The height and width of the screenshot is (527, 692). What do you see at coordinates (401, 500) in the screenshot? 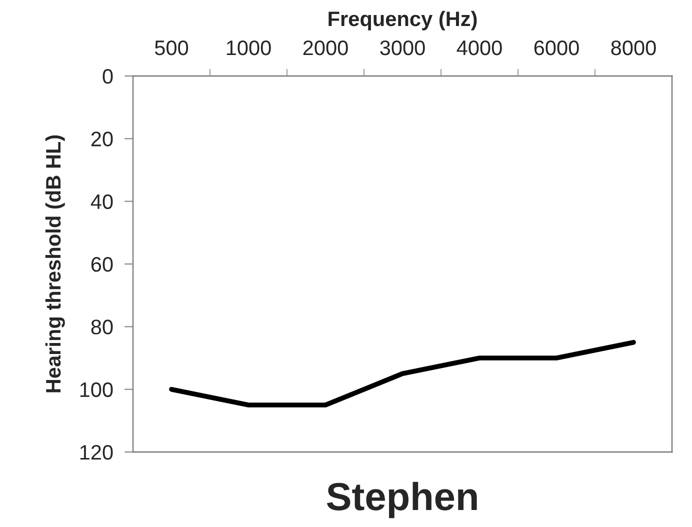
I see `text: Stephen` at bounding box center [401, 500].